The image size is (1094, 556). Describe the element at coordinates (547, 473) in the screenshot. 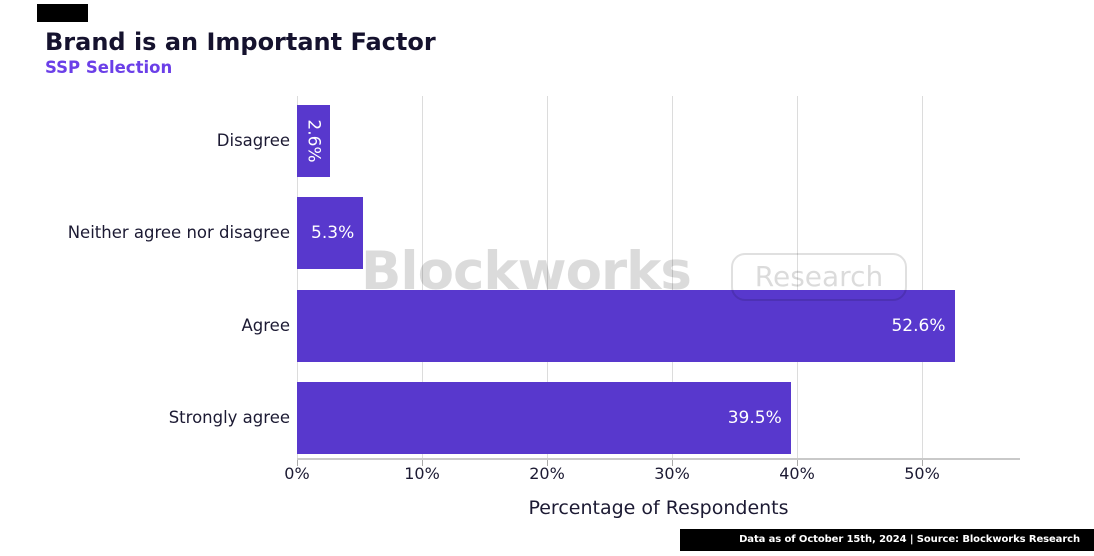

I see `x-tick-label: 20%` at that location.